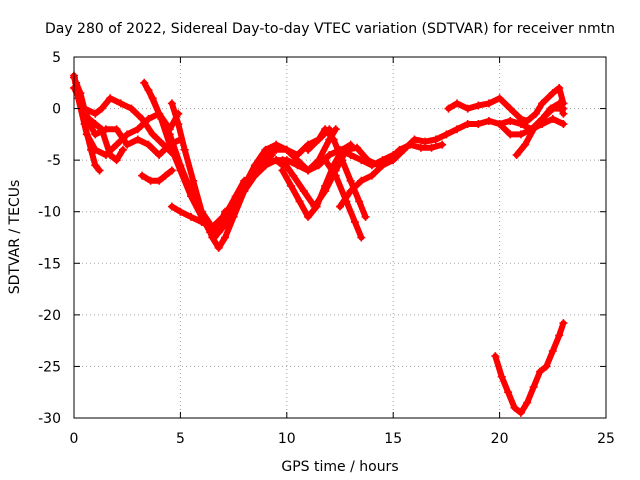 Image resolution: width=640 pixels, height=480 pixels. What do you see at coordinates (287, 439) in the screenshot?
I see `x-tick-label: 10` at bounding box center [287, 439].